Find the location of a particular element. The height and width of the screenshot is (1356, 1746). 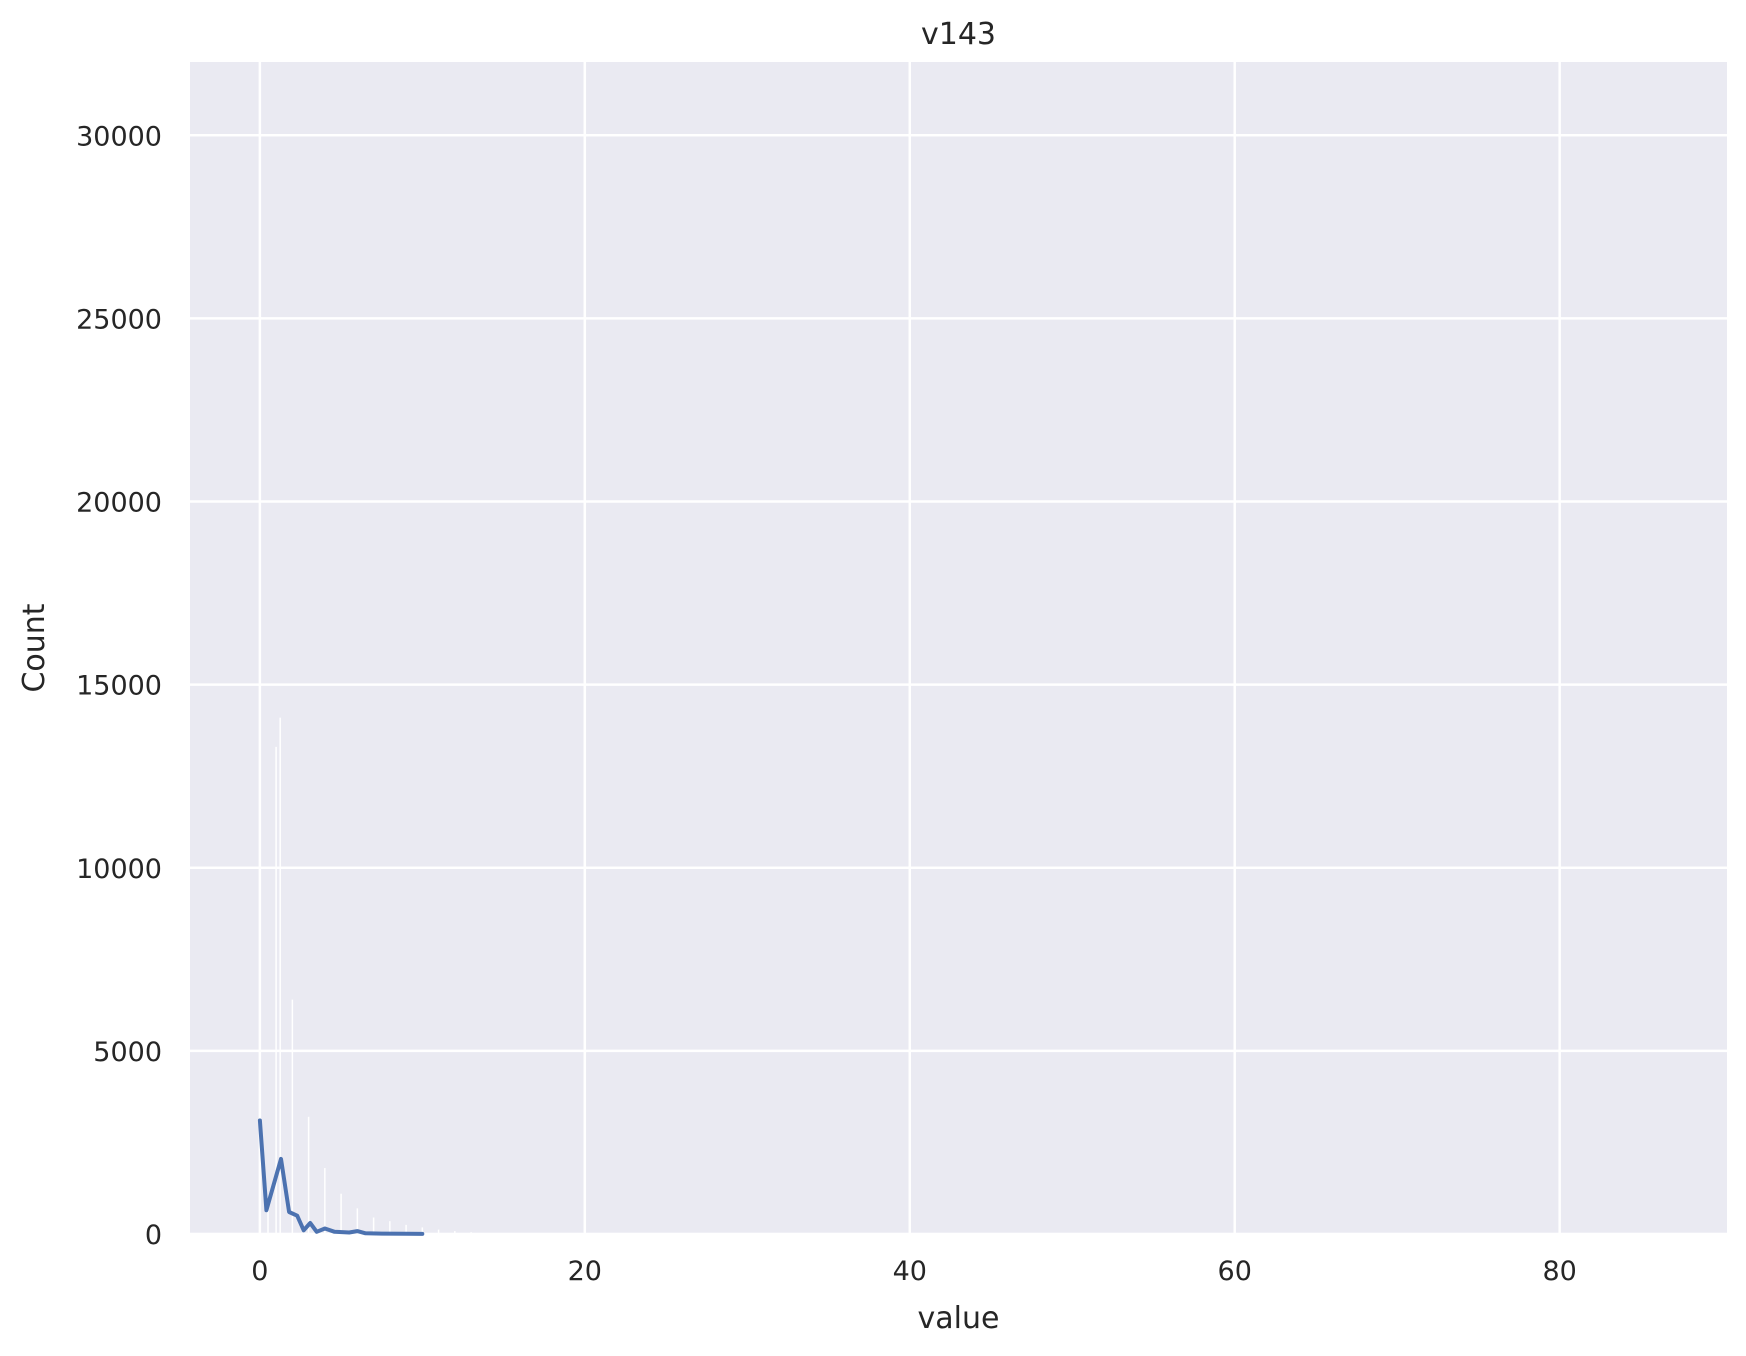

x-tick-label: 0 is located at coordinates (259, 1271).